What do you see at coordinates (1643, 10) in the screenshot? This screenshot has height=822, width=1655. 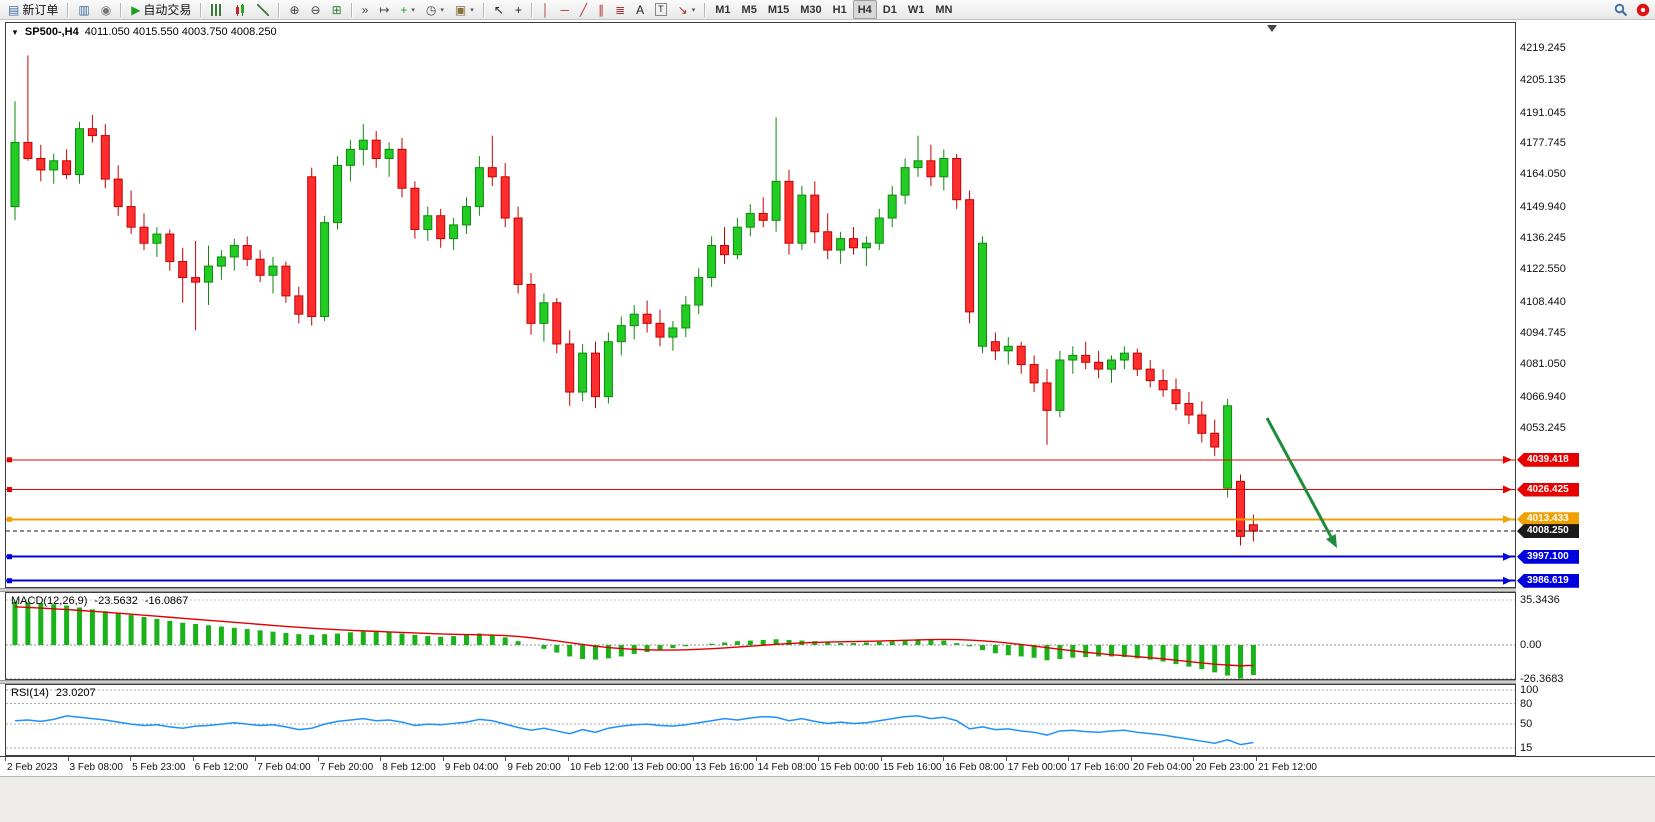 I see `notifications-icon` at bounding box center [1643, 10].